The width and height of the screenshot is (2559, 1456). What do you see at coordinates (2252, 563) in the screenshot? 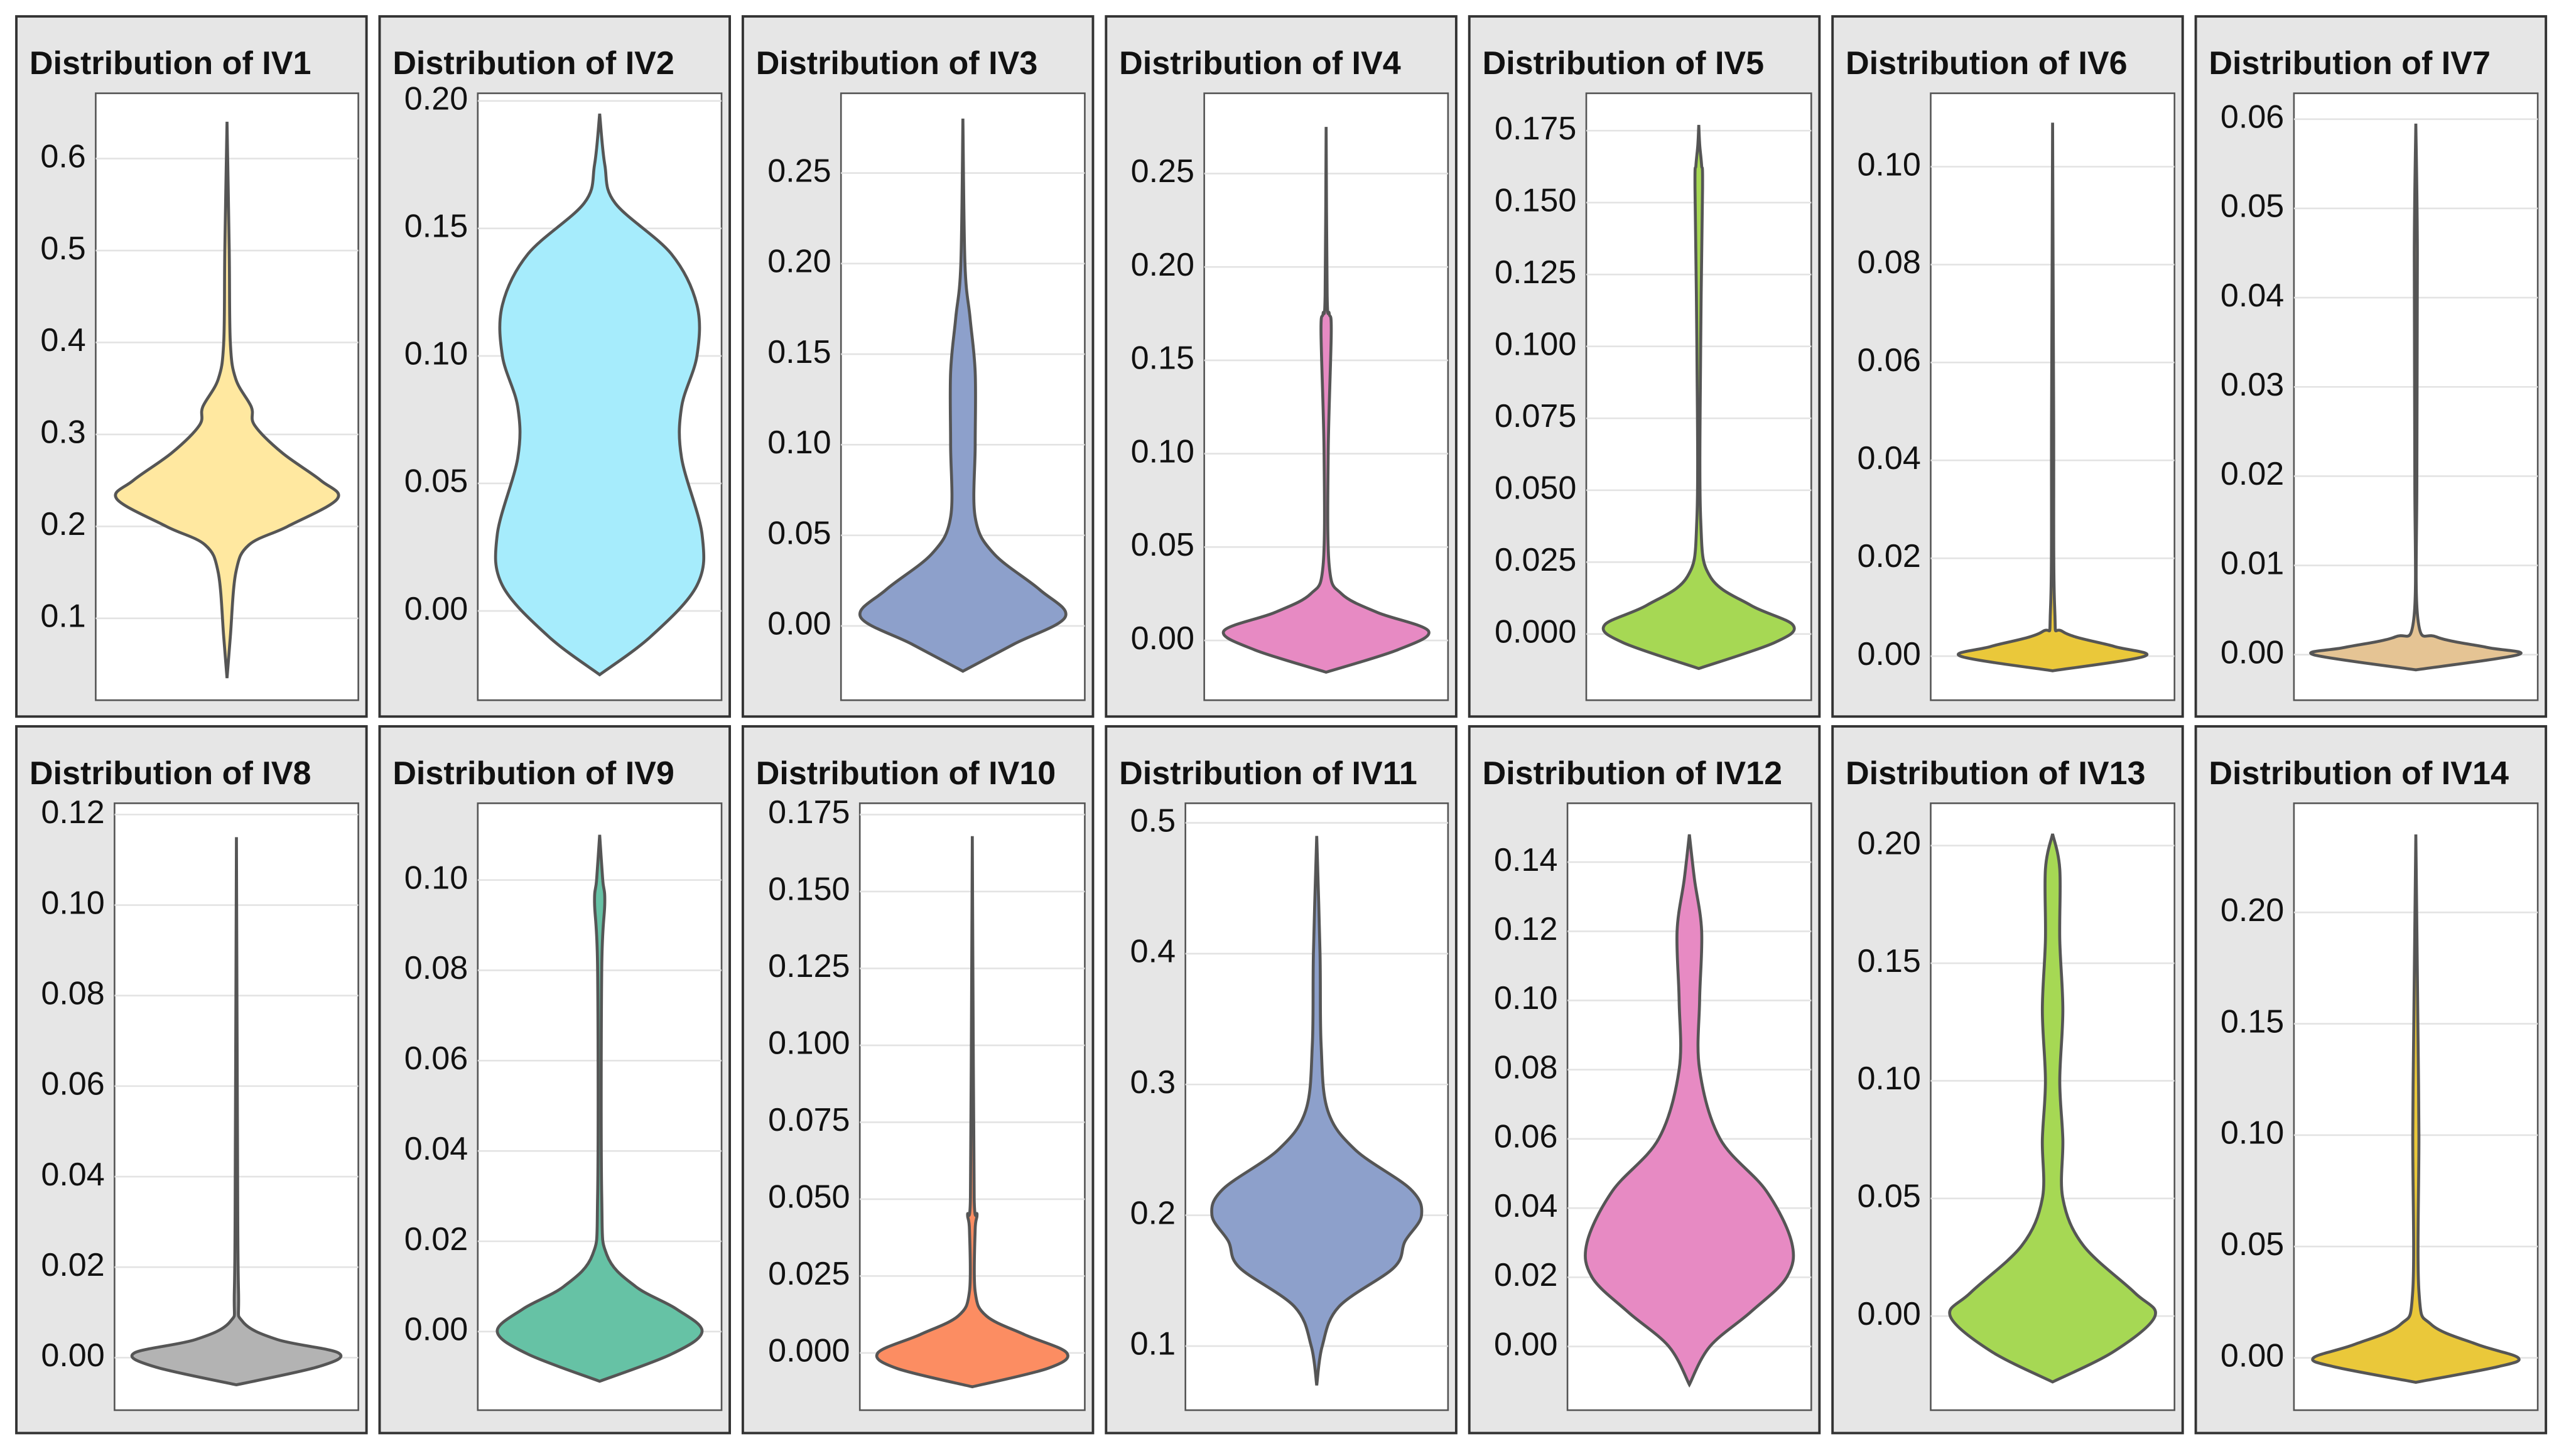
I see `y-tick-label: 0.01` at bounding box center [2252, 563].